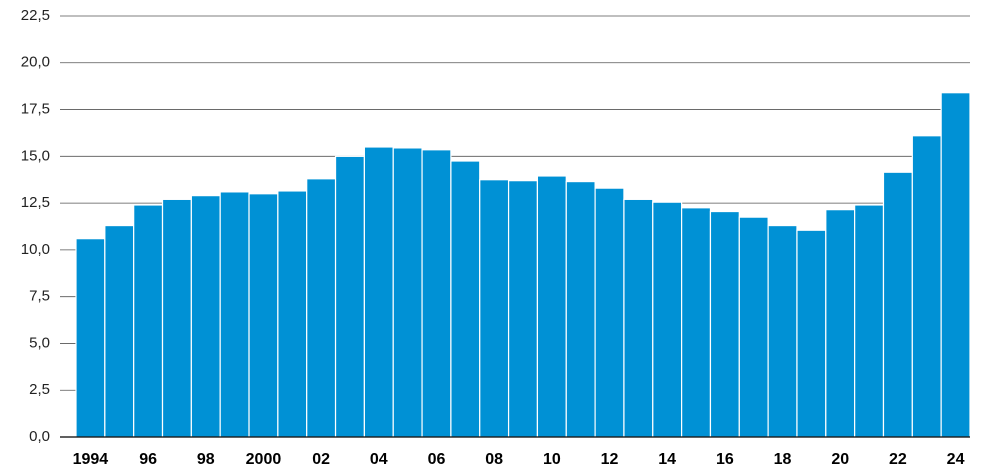 This screenshot has height=470, width=981. I want to click on y-tick-label: 22,5, so click(35, 15).